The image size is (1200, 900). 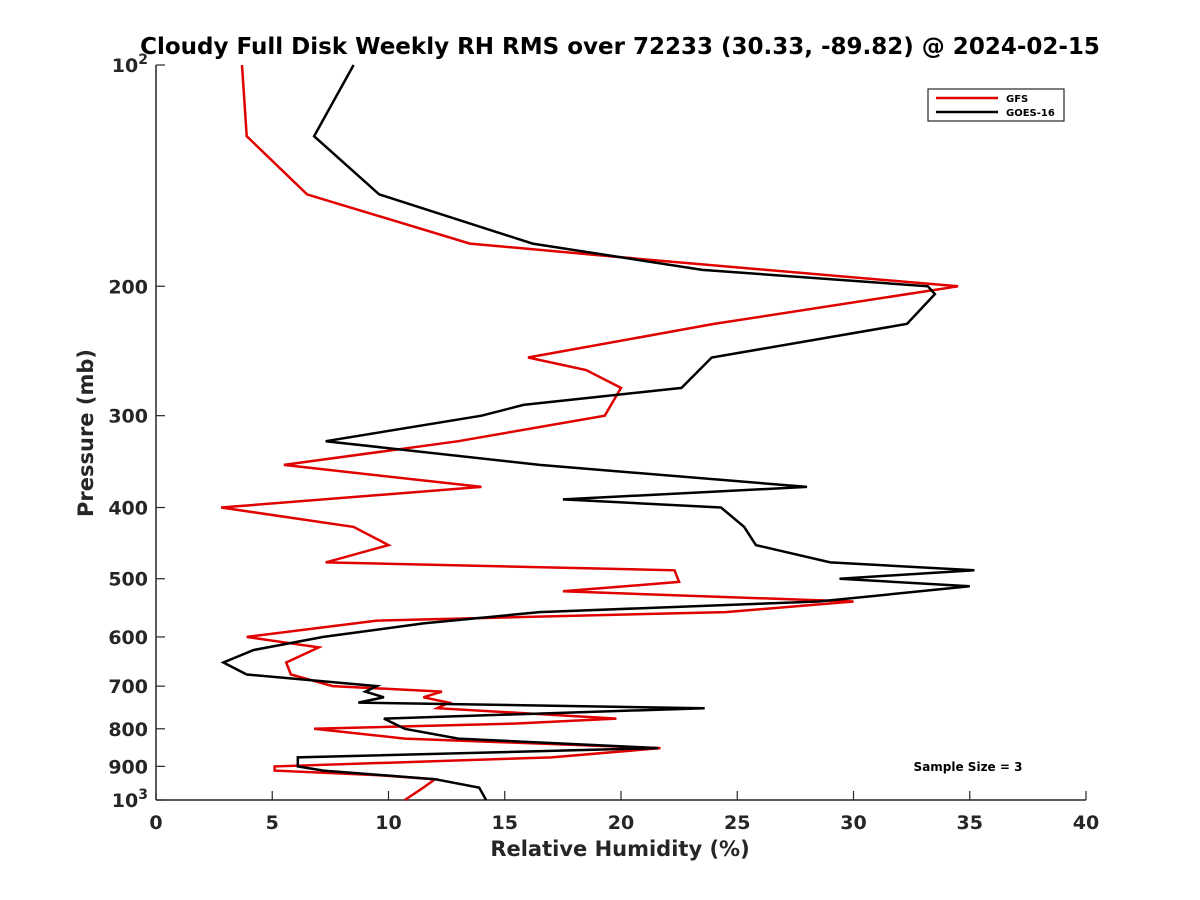 What do you see at coordinates (128, 687) in the screenshot?
I see `y-tick-label: 700` at bounding box center [128, 687].